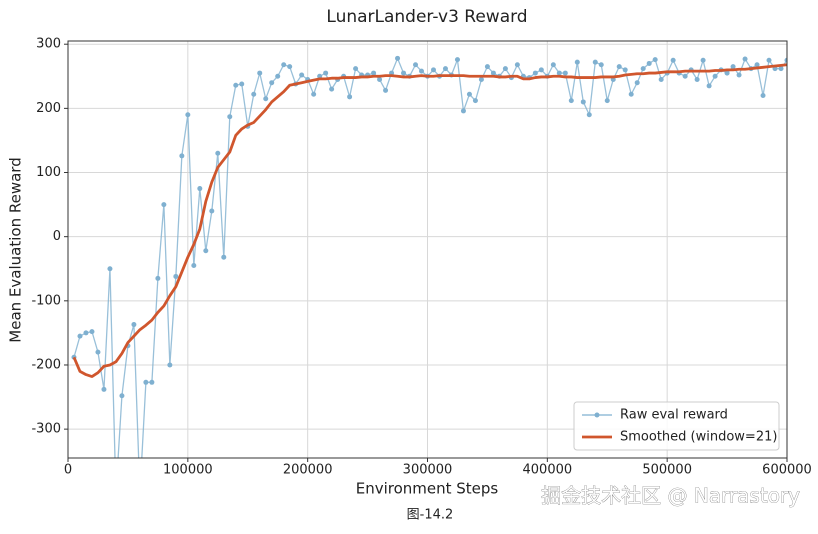 The height and width of the screenshot is (534, 818). Describe the element at coordinates (676, 426) in the screenshot. I see `legend-box` at that location.